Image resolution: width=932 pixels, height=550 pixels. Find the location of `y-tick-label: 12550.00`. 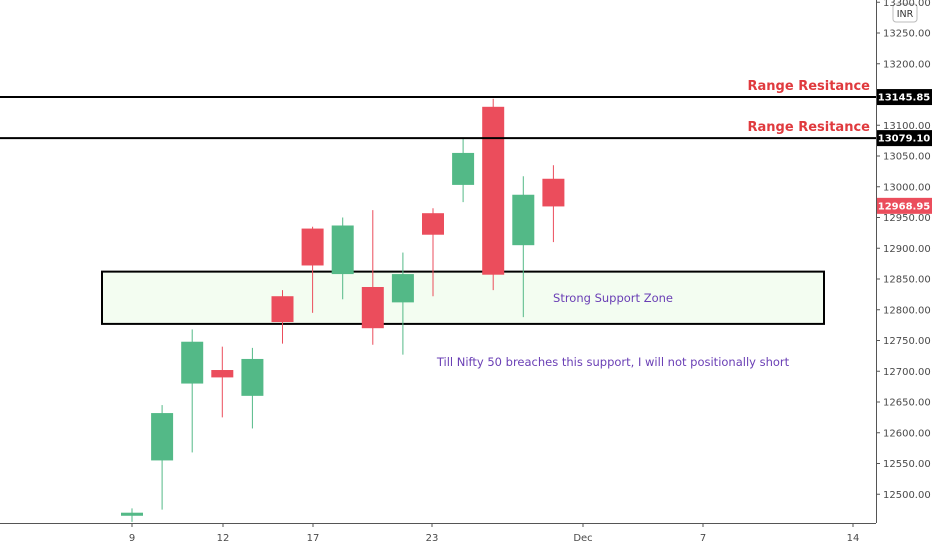

y-tick-label: 12550.00 is located at coordinates (907, 464).